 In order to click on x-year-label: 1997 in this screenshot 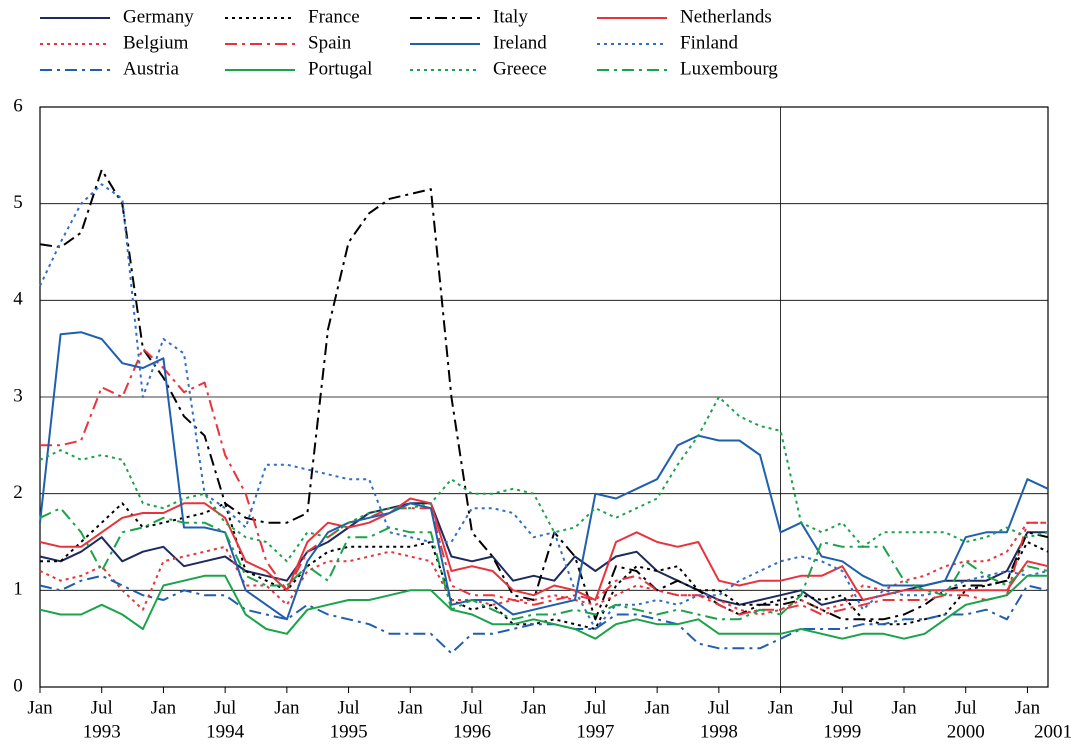, I will do `click(595, 731)`.